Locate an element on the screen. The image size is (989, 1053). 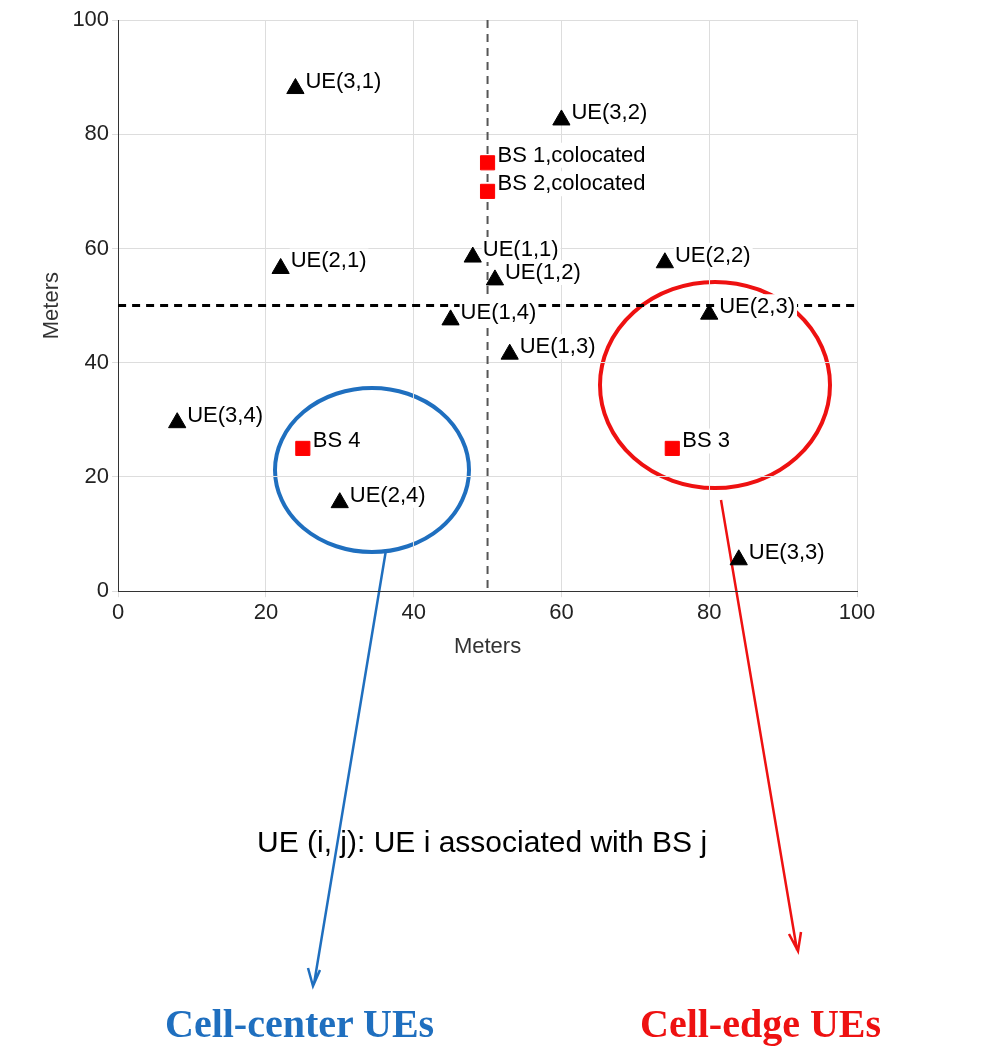
data-label: UE(3,2) is located at coordinates (609, 111).